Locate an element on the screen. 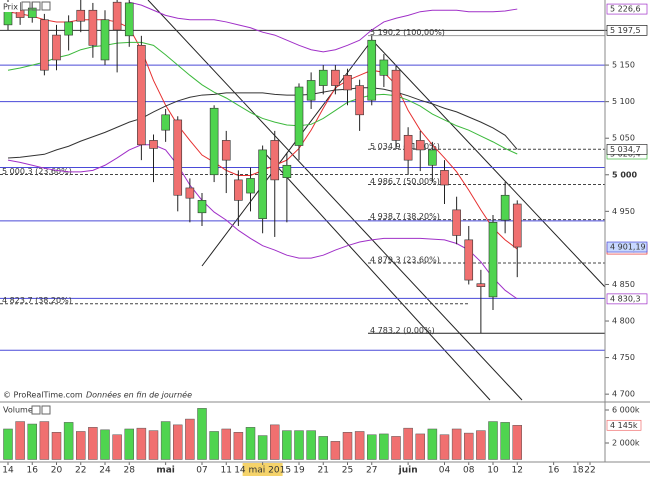 The image size is (650, 478). volume-icons is located at coordinates (41, 410).